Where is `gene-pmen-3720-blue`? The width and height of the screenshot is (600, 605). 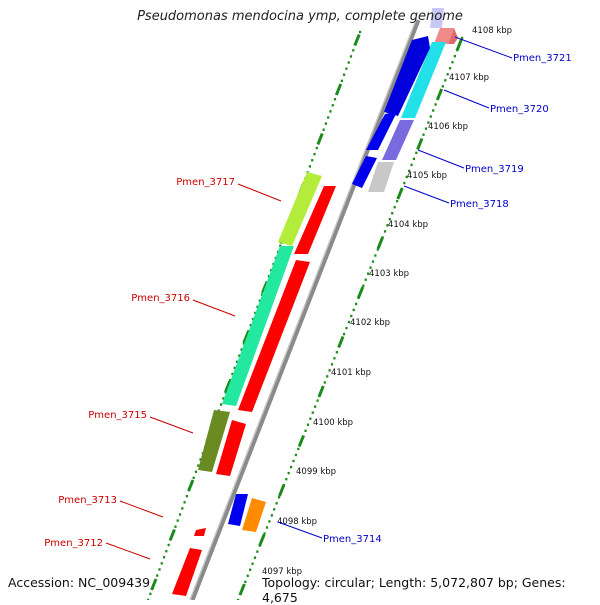
gene-pmen-3720-blue is located at coordinates (407, 76).